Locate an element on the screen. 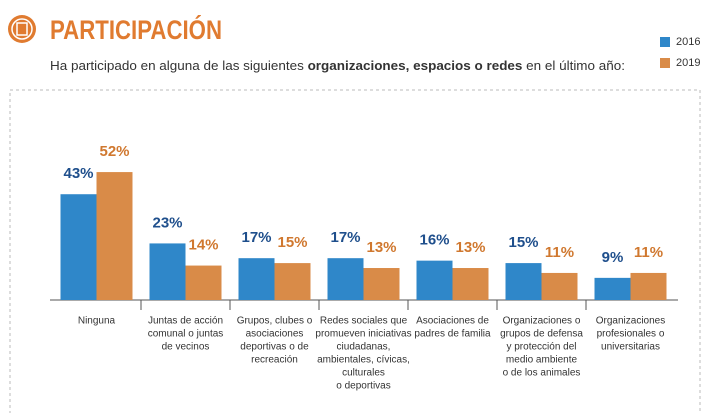 The width and height of the screenshot is (714, 413). icon is located at coordinates (22, 29).